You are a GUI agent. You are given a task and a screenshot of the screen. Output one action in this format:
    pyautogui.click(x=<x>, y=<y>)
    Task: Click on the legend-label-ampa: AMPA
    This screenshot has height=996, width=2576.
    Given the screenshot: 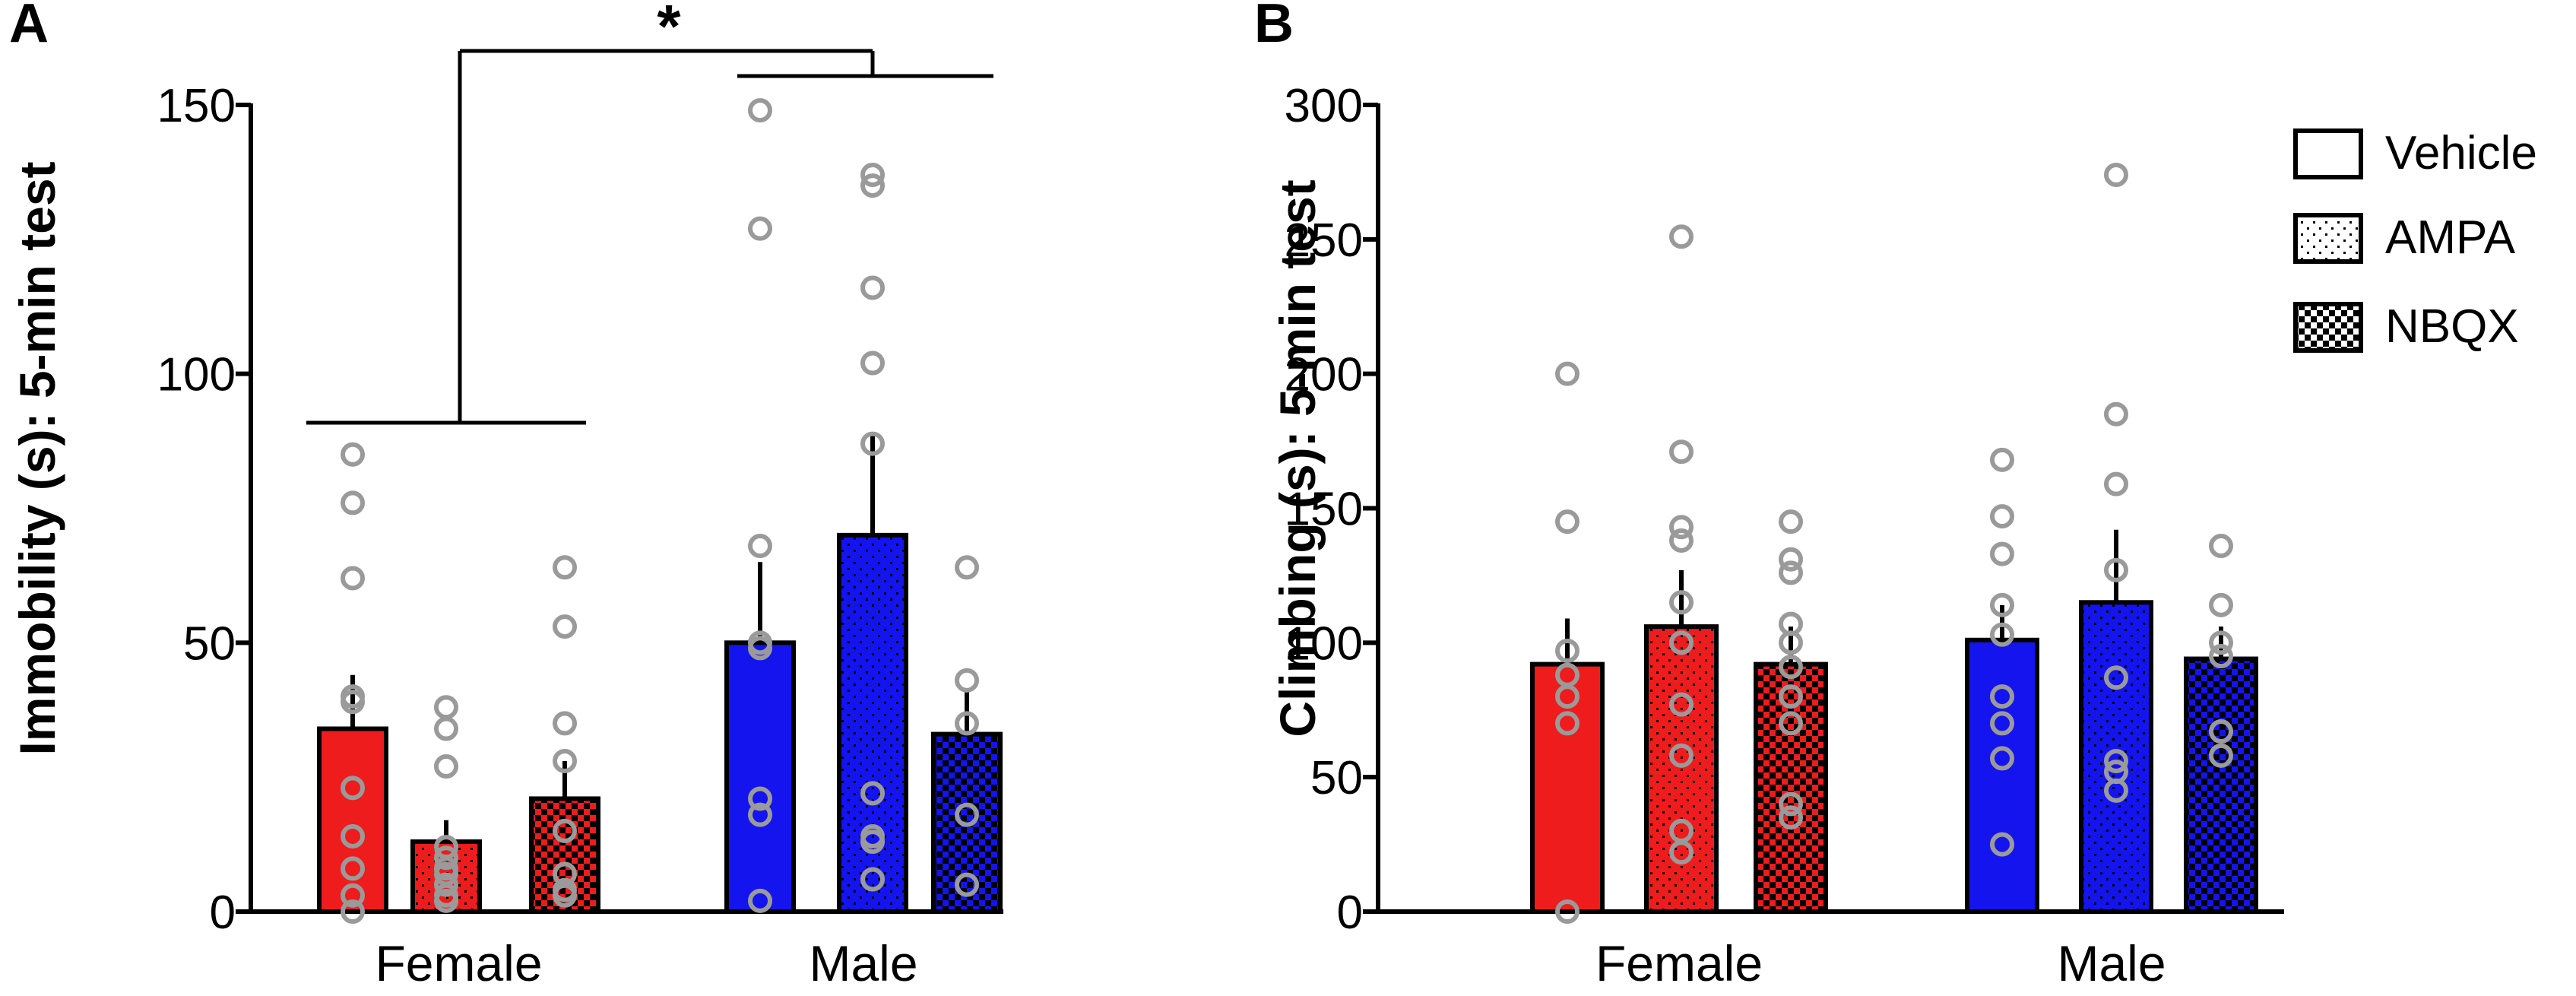 What is the action you would take?
    pyautogui.click(x=2450, y=237)
    